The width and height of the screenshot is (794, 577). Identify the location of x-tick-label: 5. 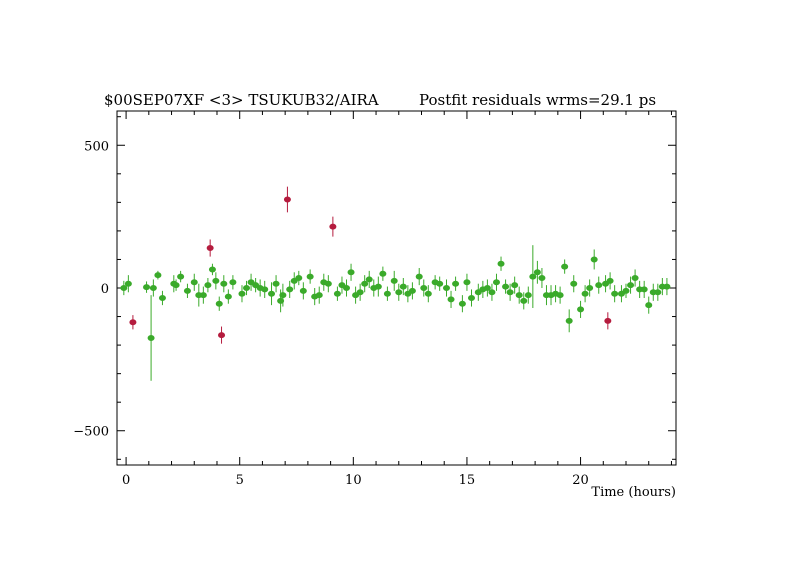
(240, 480).